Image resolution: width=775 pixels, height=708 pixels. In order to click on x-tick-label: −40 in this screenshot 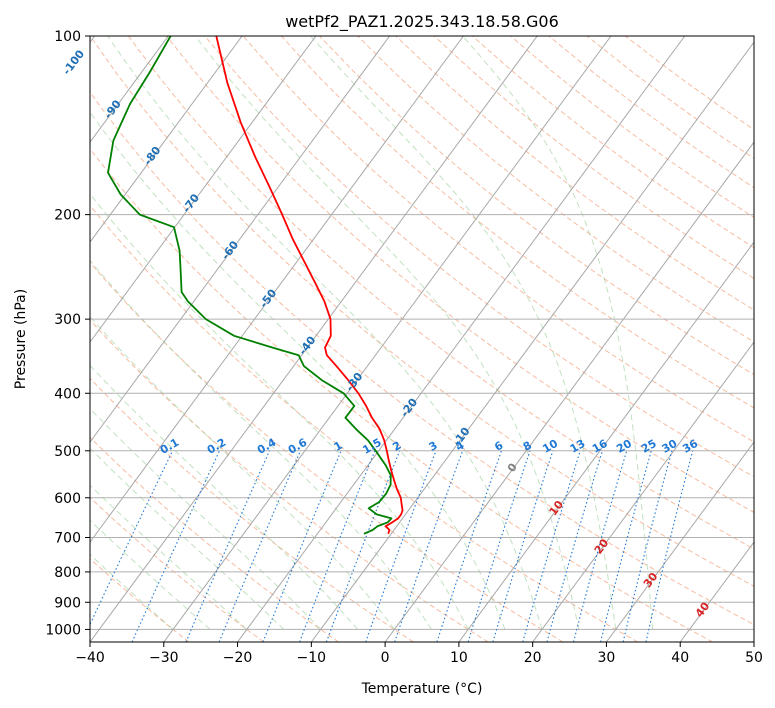, I will do `click(90, 658)`.